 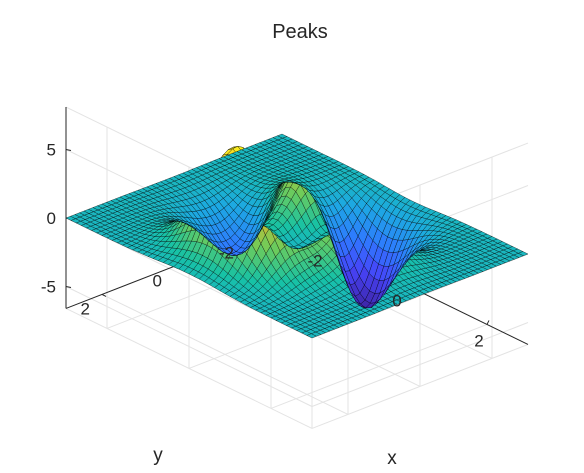 What do you see at coordinates (48, 287) in the screenshot?
I see `z-tick-label: -5` at bounding box center [48, 287].